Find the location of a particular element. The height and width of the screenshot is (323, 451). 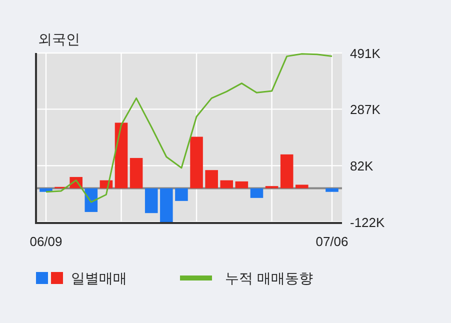

y-tick-label: -122K is located at coordinates (368, 222).